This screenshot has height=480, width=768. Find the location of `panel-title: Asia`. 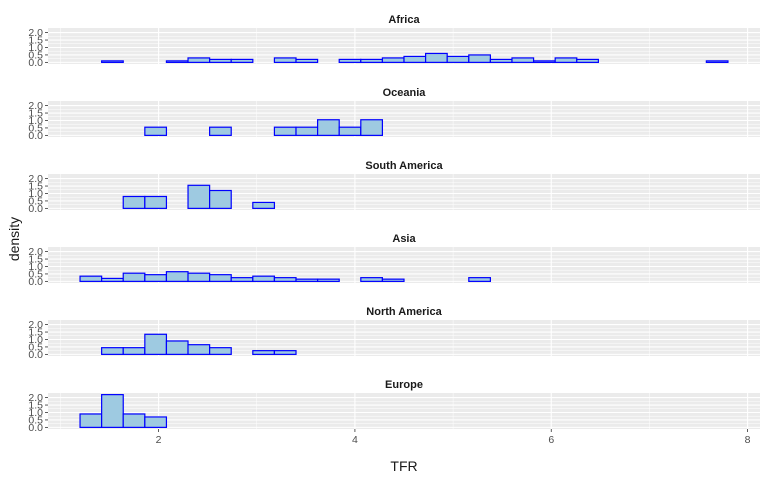

panel-title: Asia is located at coordinates (404, 239).